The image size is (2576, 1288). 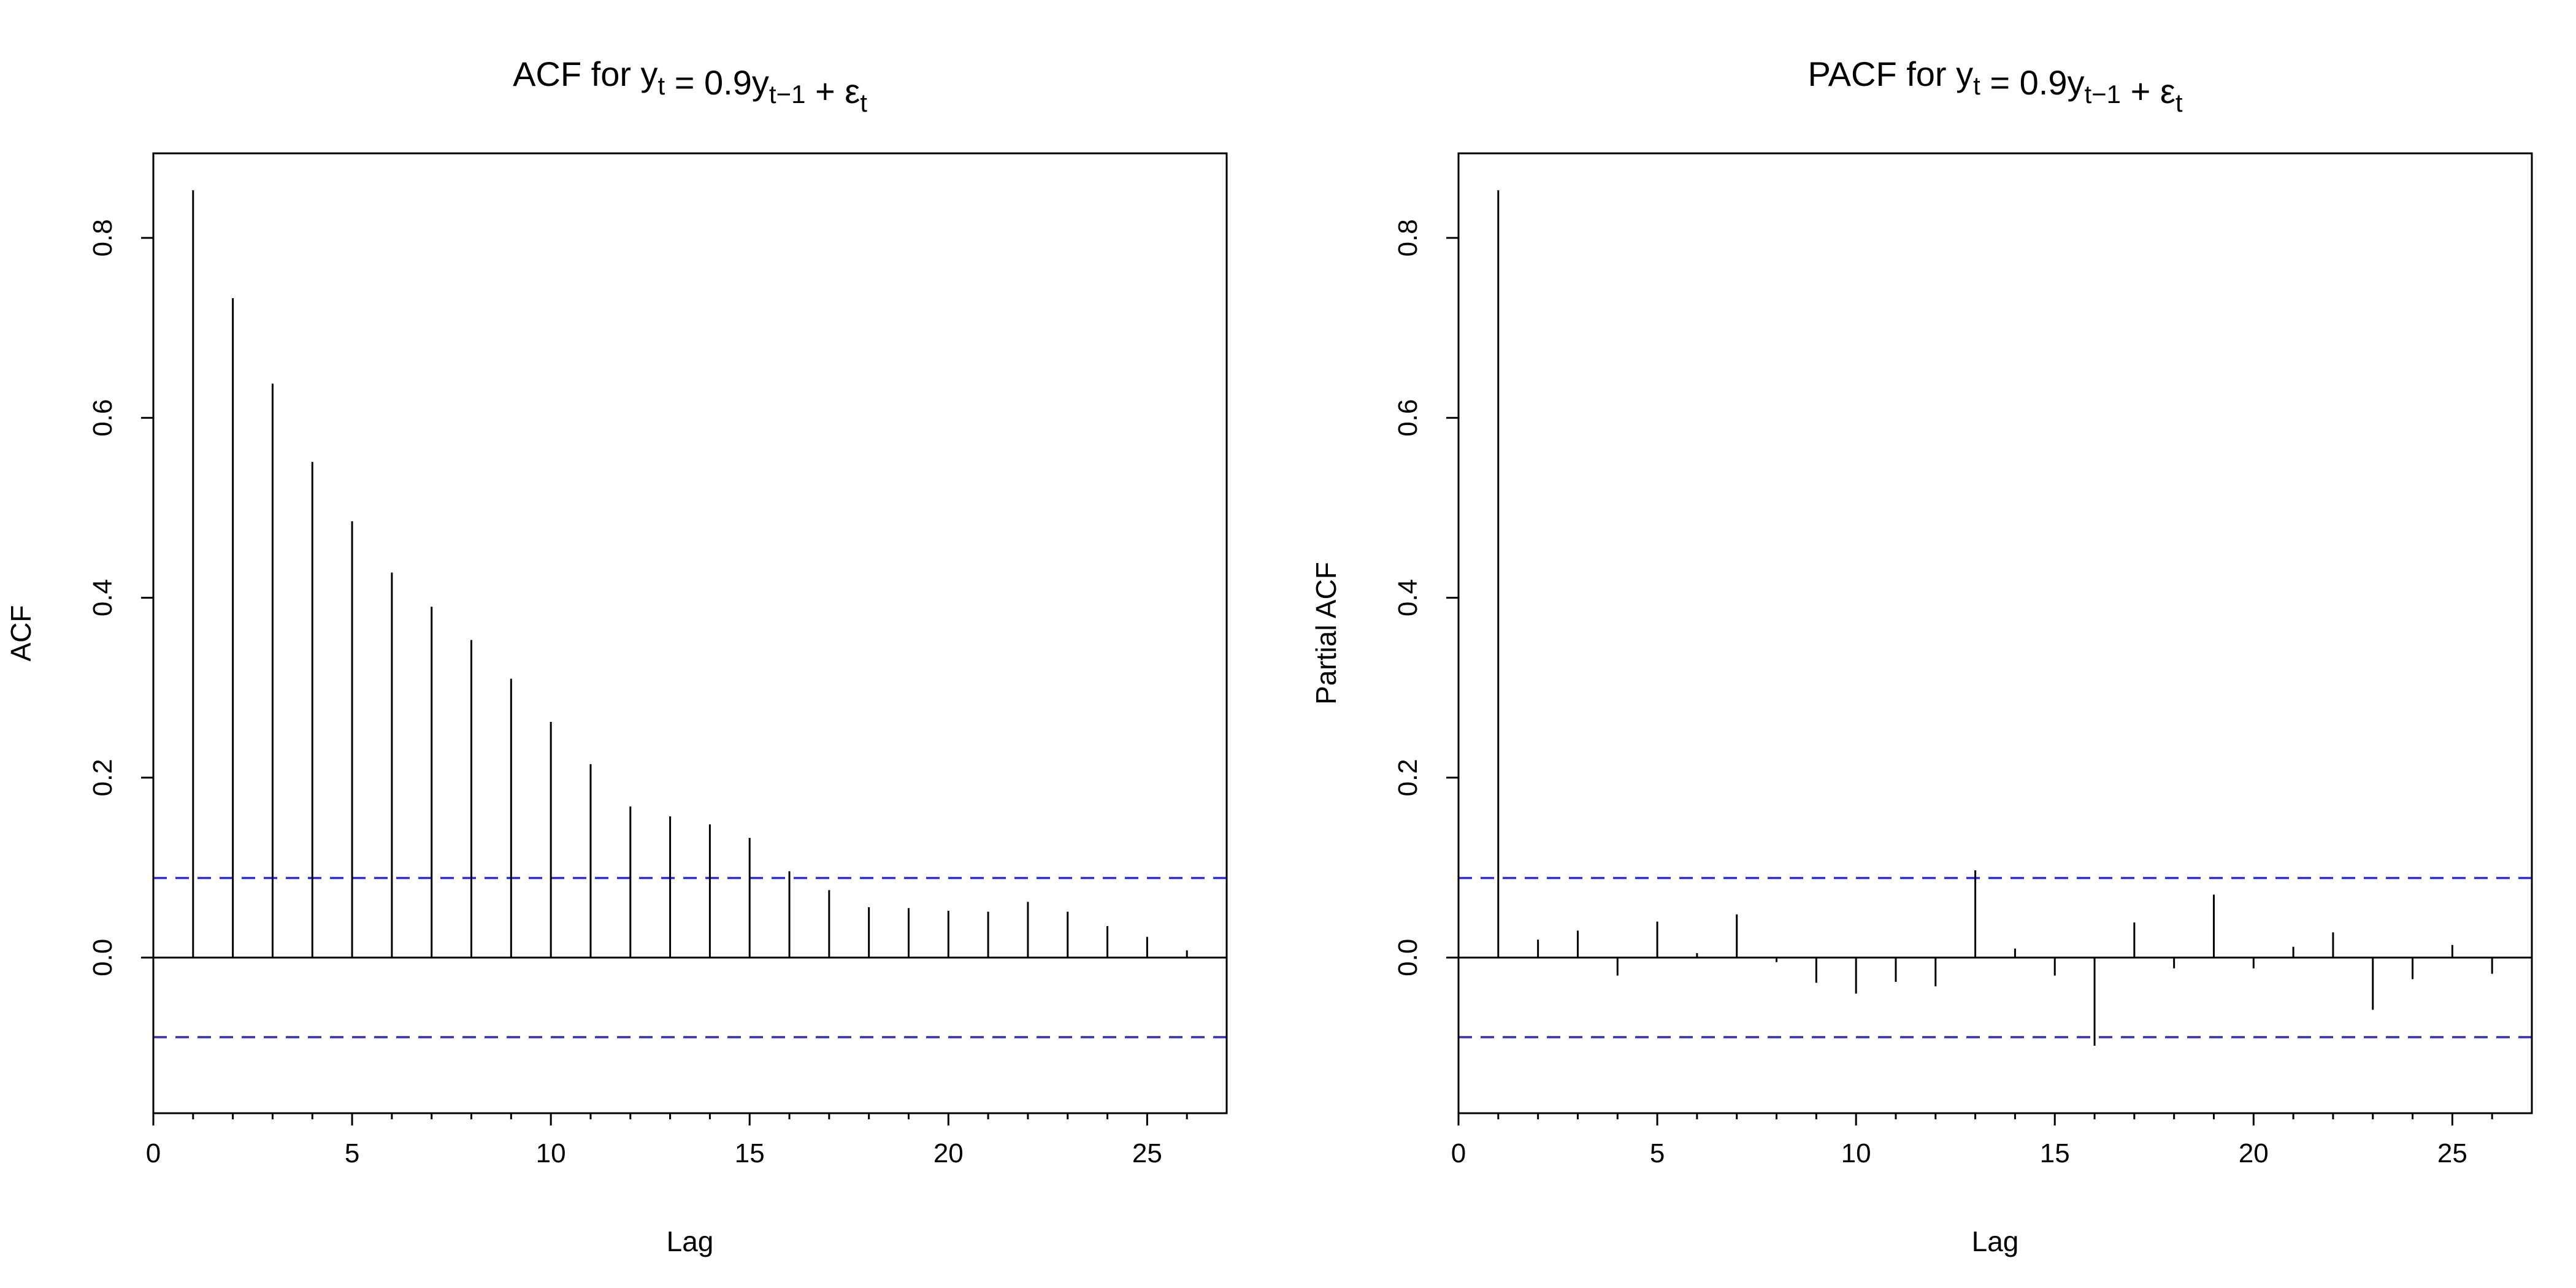 I want to click on pacf-x-tick-label: 25, so click(x=2452, y=1153).